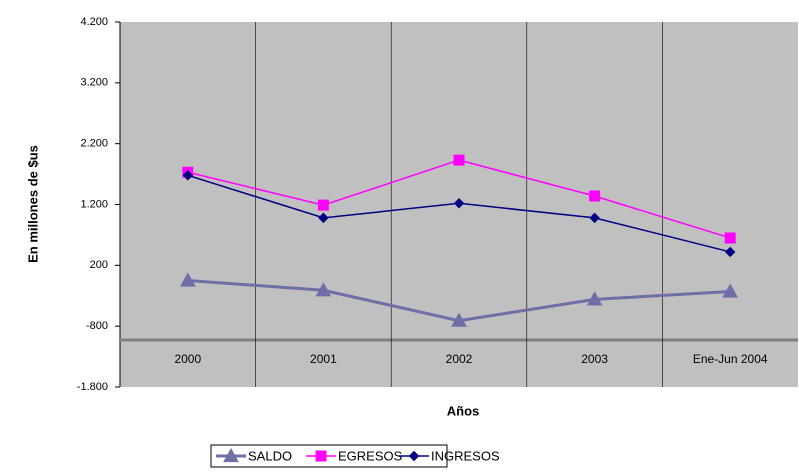 The image size is (799, 474). I want to click on y-tick-label: -800, so click(97, 326).